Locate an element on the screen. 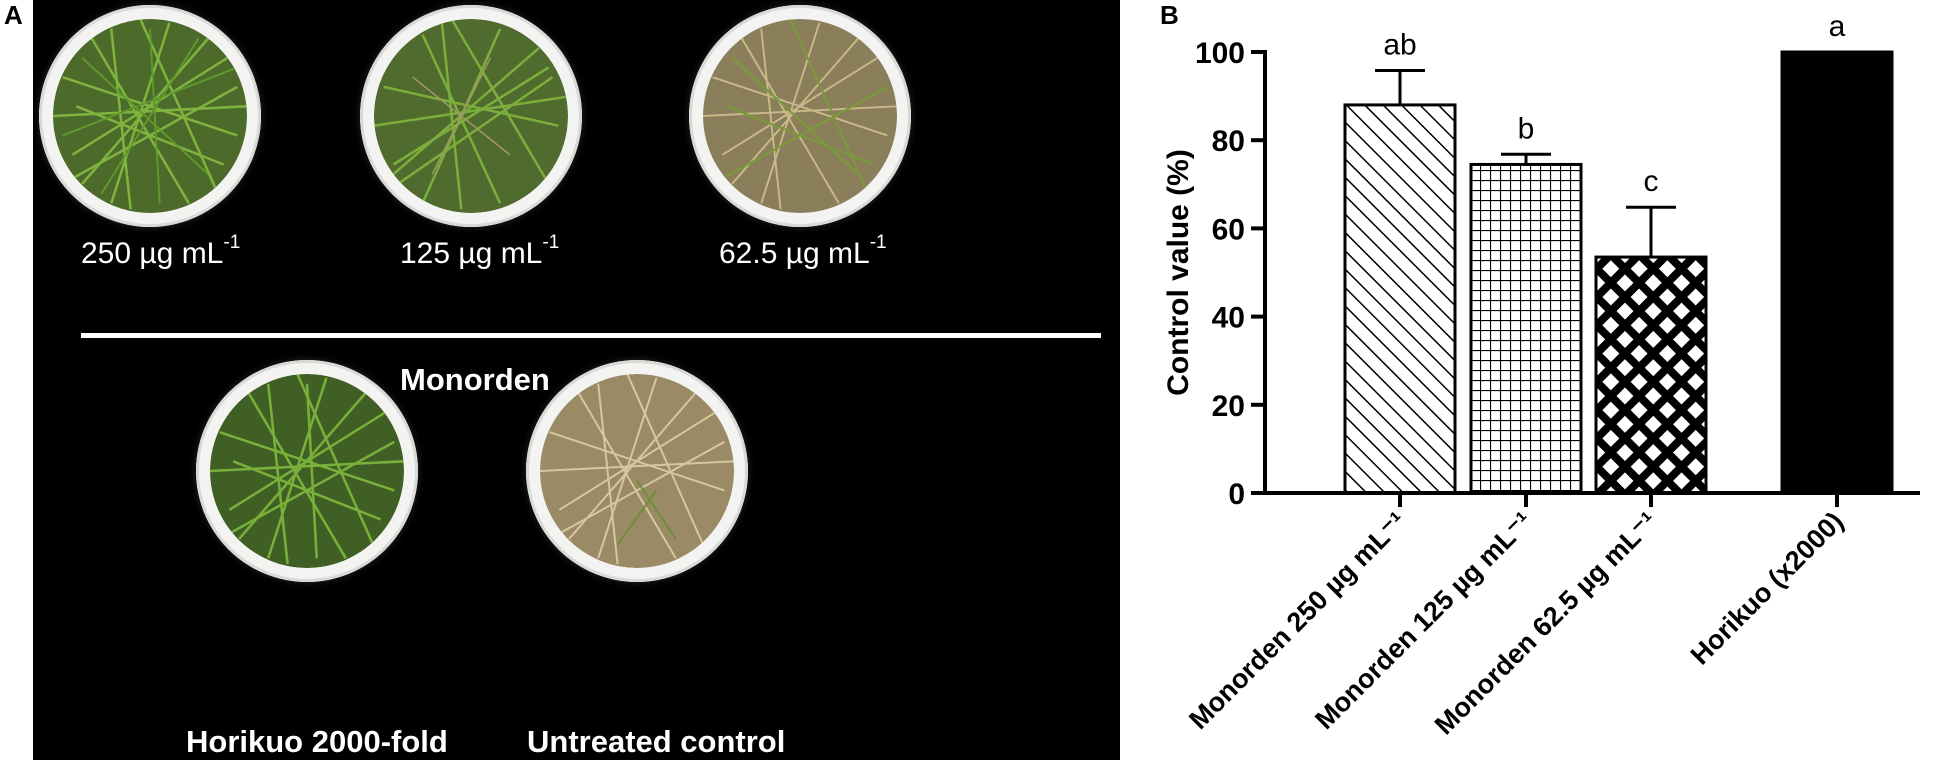 This screenshot has height=772, width=1950. panel-b-letter: B is located at coordinates (1169, 15).